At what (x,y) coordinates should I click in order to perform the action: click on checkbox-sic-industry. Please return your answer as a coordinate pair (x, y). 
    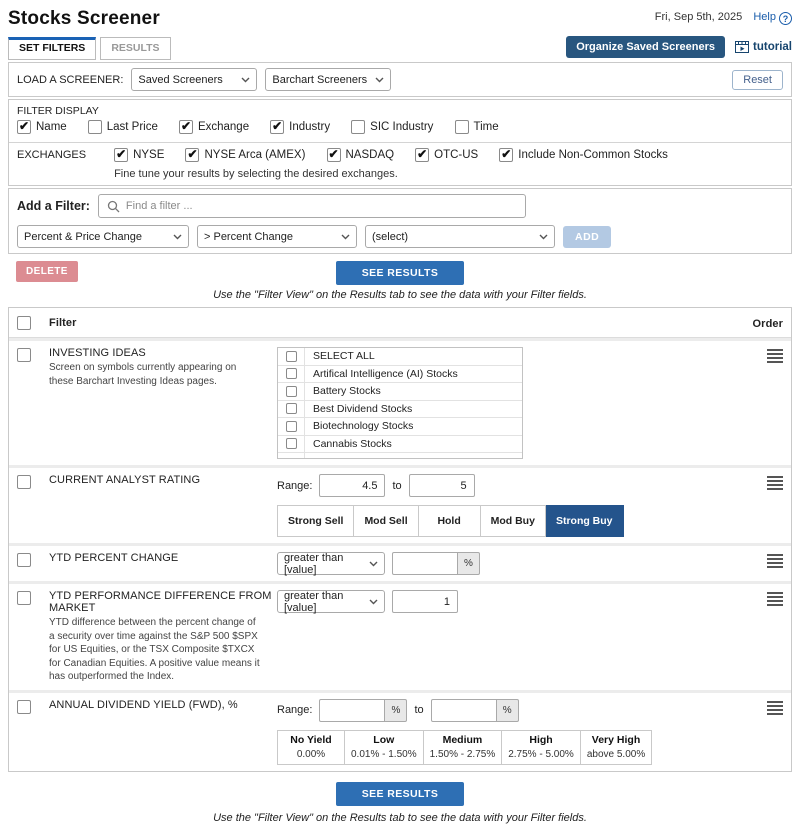
    Looking at the image, I should click on (358, 127).